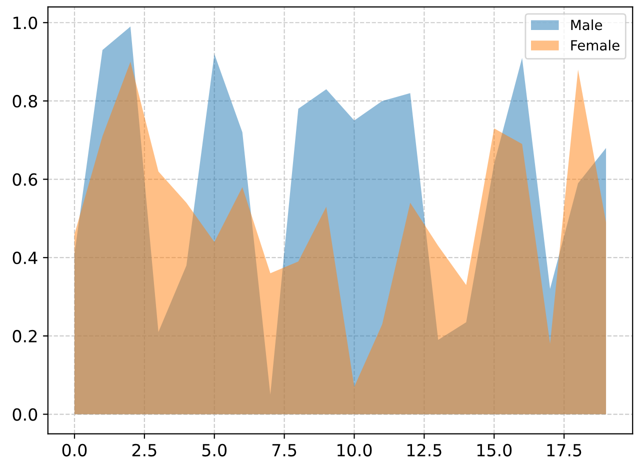 The height and width of the screenshot is (464, 639). I want to click on y-tick-label: 0.0, so click(25, 414).